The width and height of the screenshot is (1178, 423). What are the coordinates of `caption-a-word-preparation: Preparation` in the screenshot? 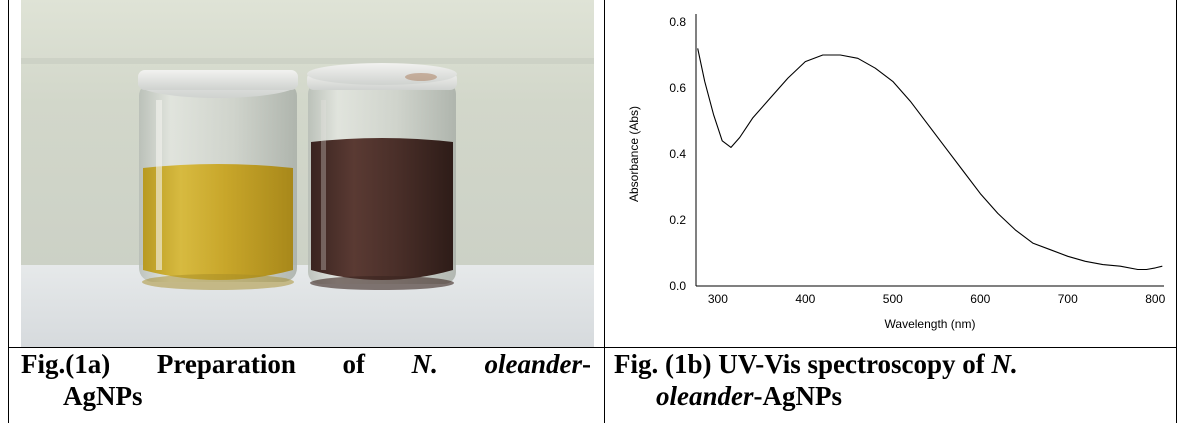 It's located at (226, 364).